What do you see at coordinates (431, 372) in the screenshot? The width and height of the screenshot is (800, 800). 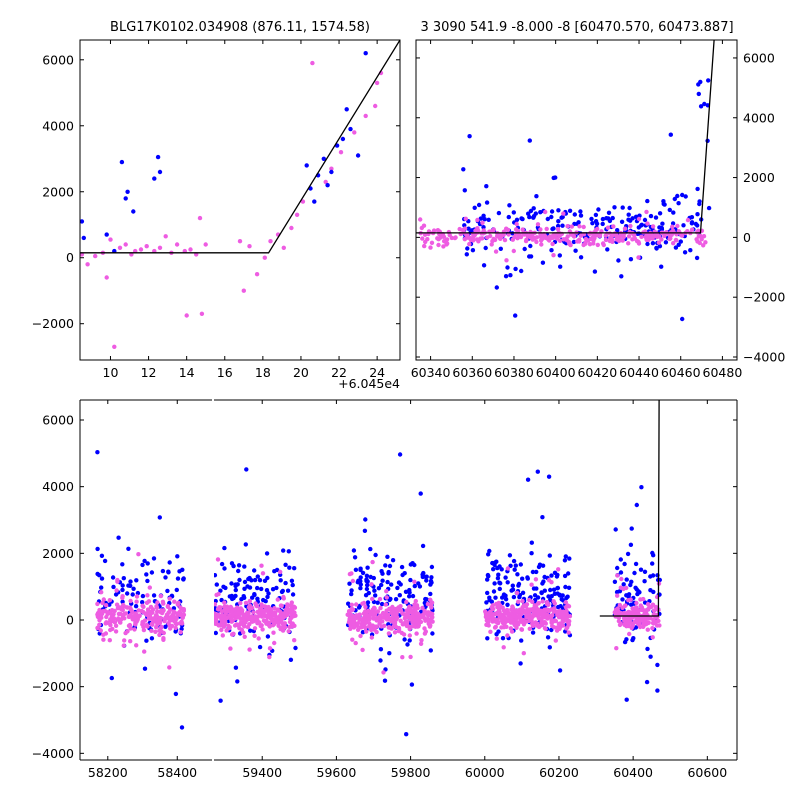 I see `panel-b-xtick-label: 60340` at bounding box center [431, 372].